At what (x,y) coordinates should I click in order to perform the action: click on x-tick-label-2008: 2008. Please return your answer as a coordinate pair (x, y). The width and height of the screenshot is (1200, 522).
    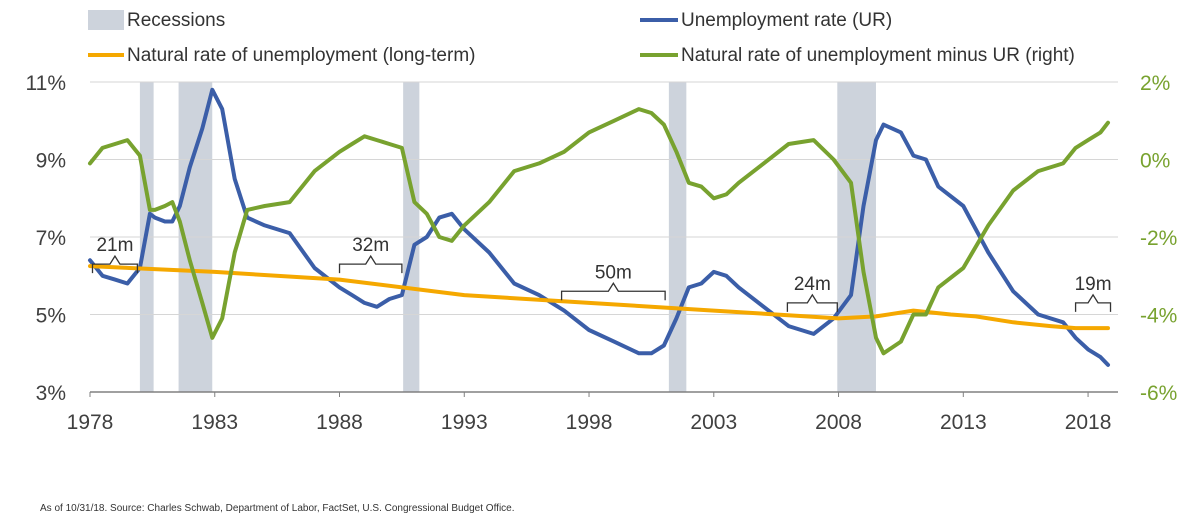
    Looking at the image, I should click on (838, 422).